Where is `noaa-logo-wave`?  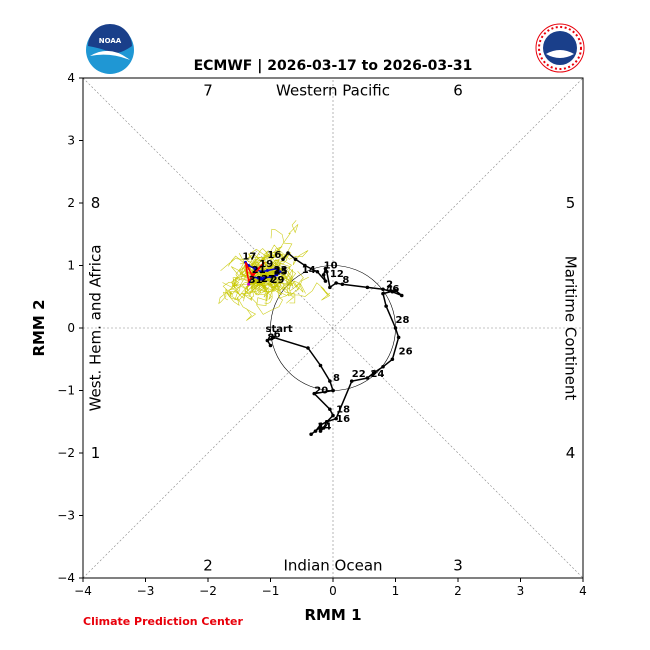 noaa-logo-wave is located at coordinates (110, 55).